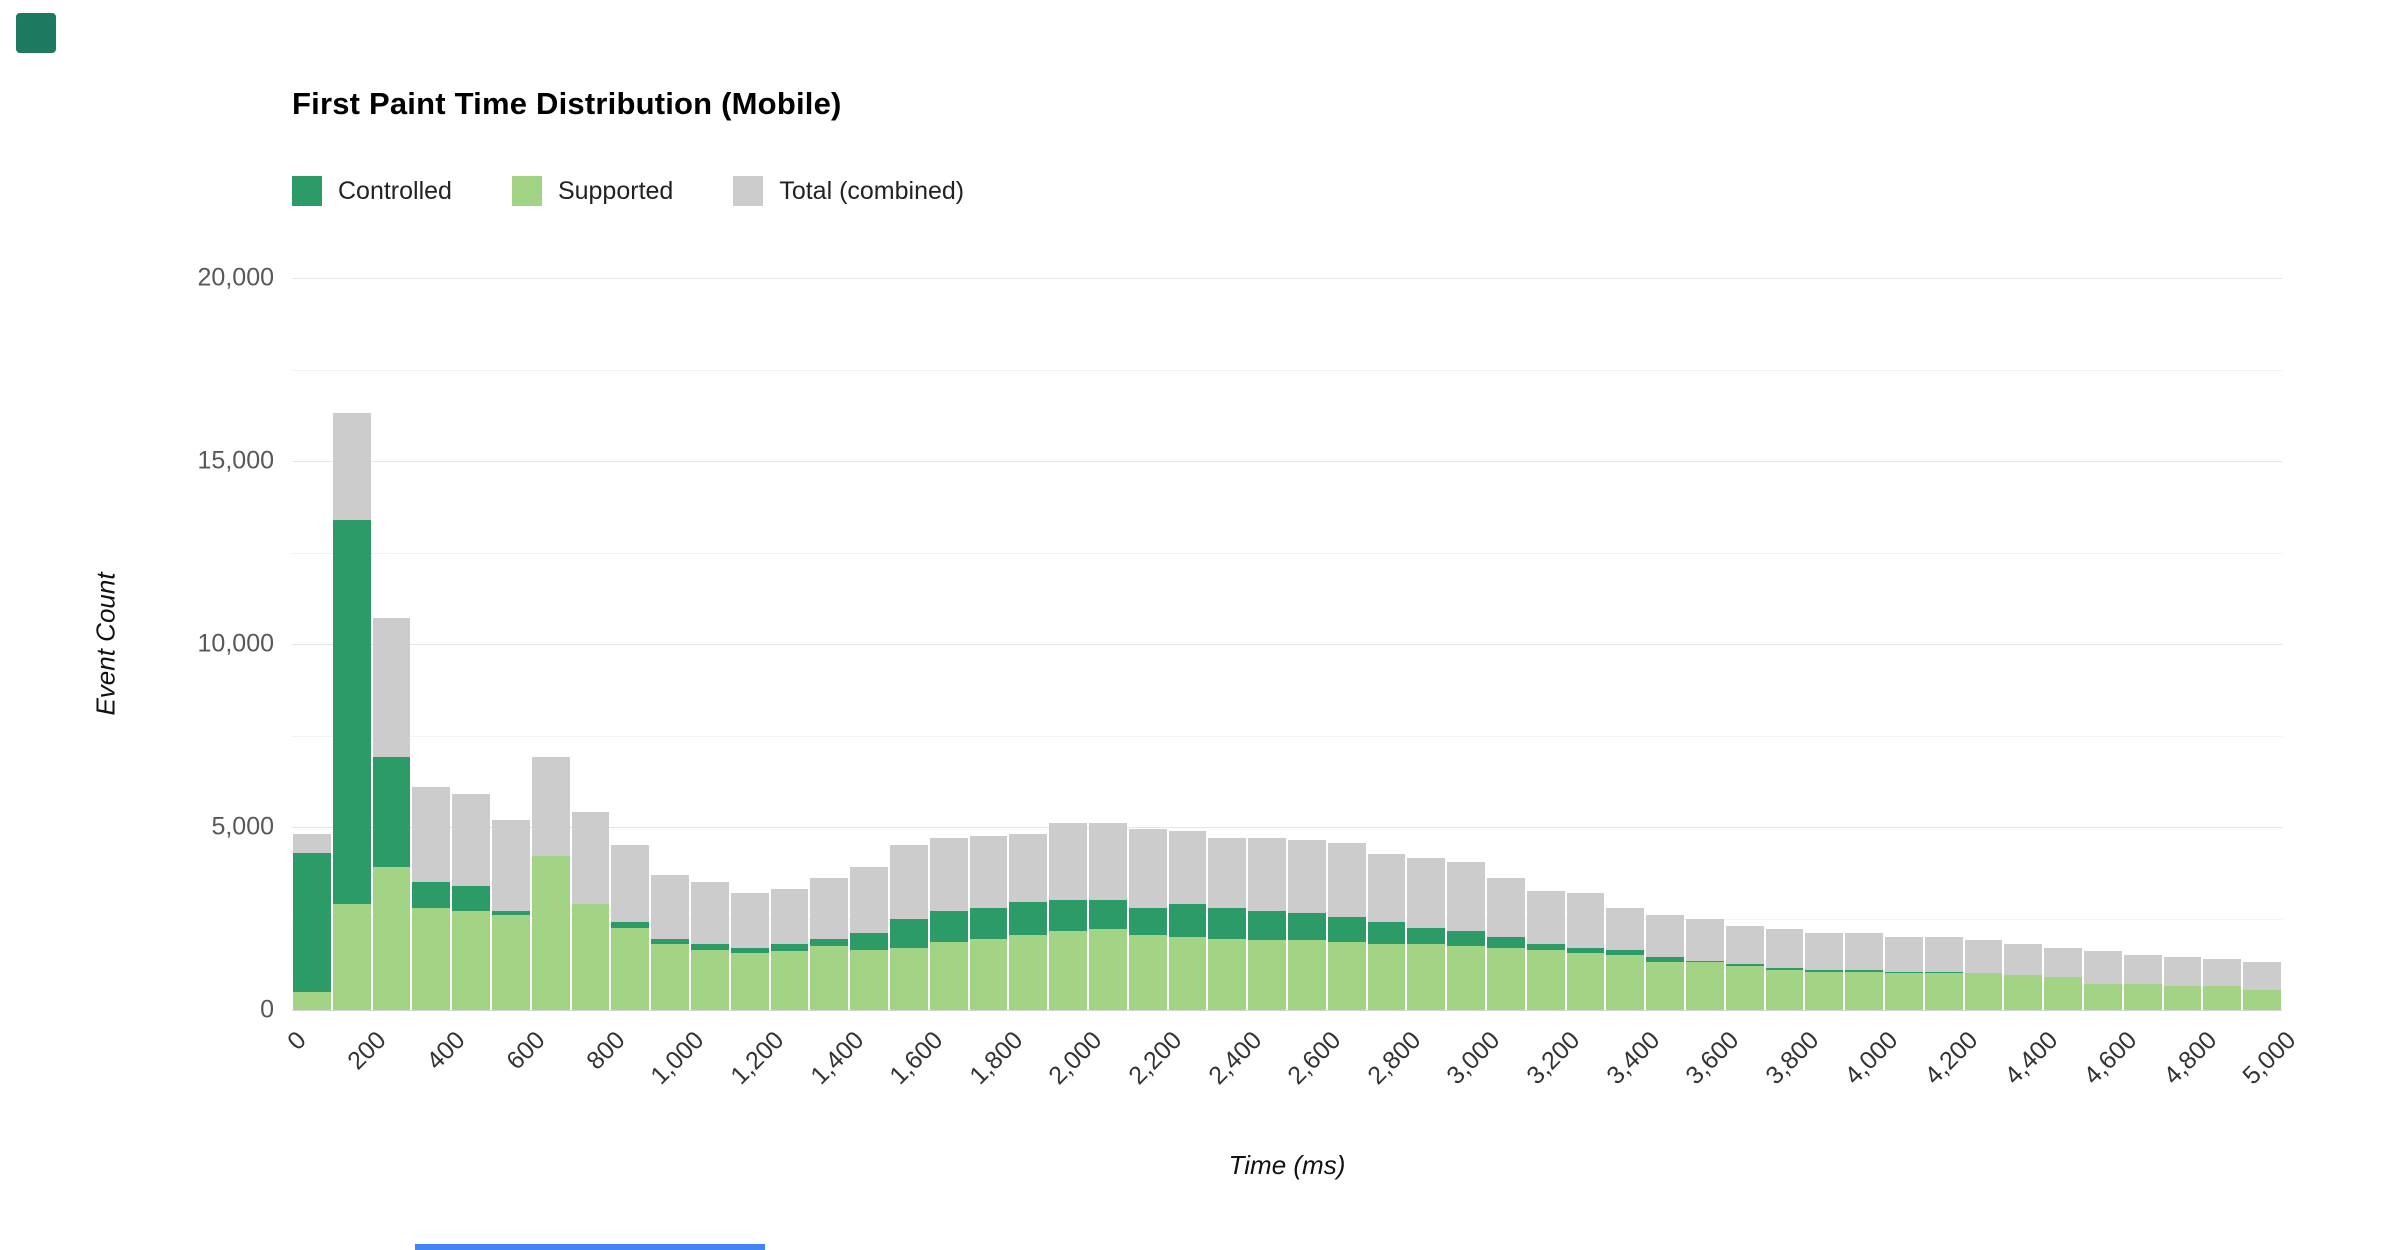 This screenshot has height=1250, width=2400. What do you see at coordinates (1712, 1058) in the screenshot?
I see `x-axis-tick-label: 3,600` at bounding box center [1712, 1058].